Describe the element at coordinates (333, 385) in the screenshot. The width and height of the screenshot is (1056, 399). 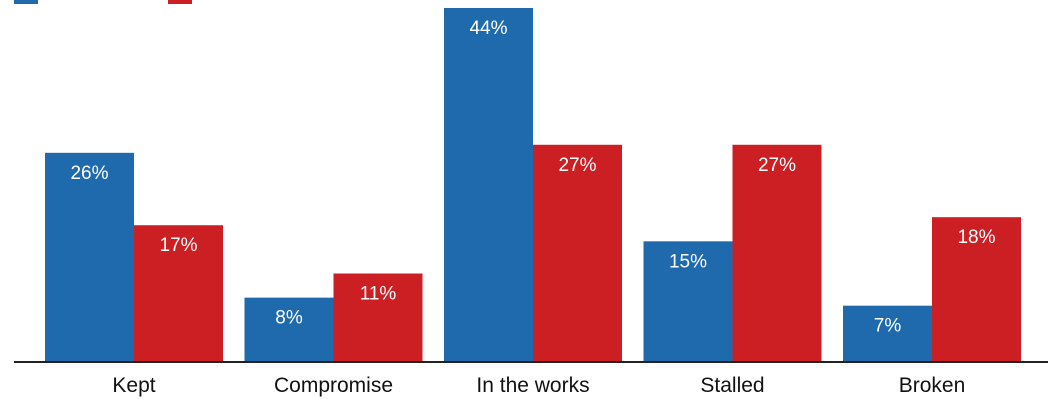
I see `category-label-compromise: Compromise` at that location.